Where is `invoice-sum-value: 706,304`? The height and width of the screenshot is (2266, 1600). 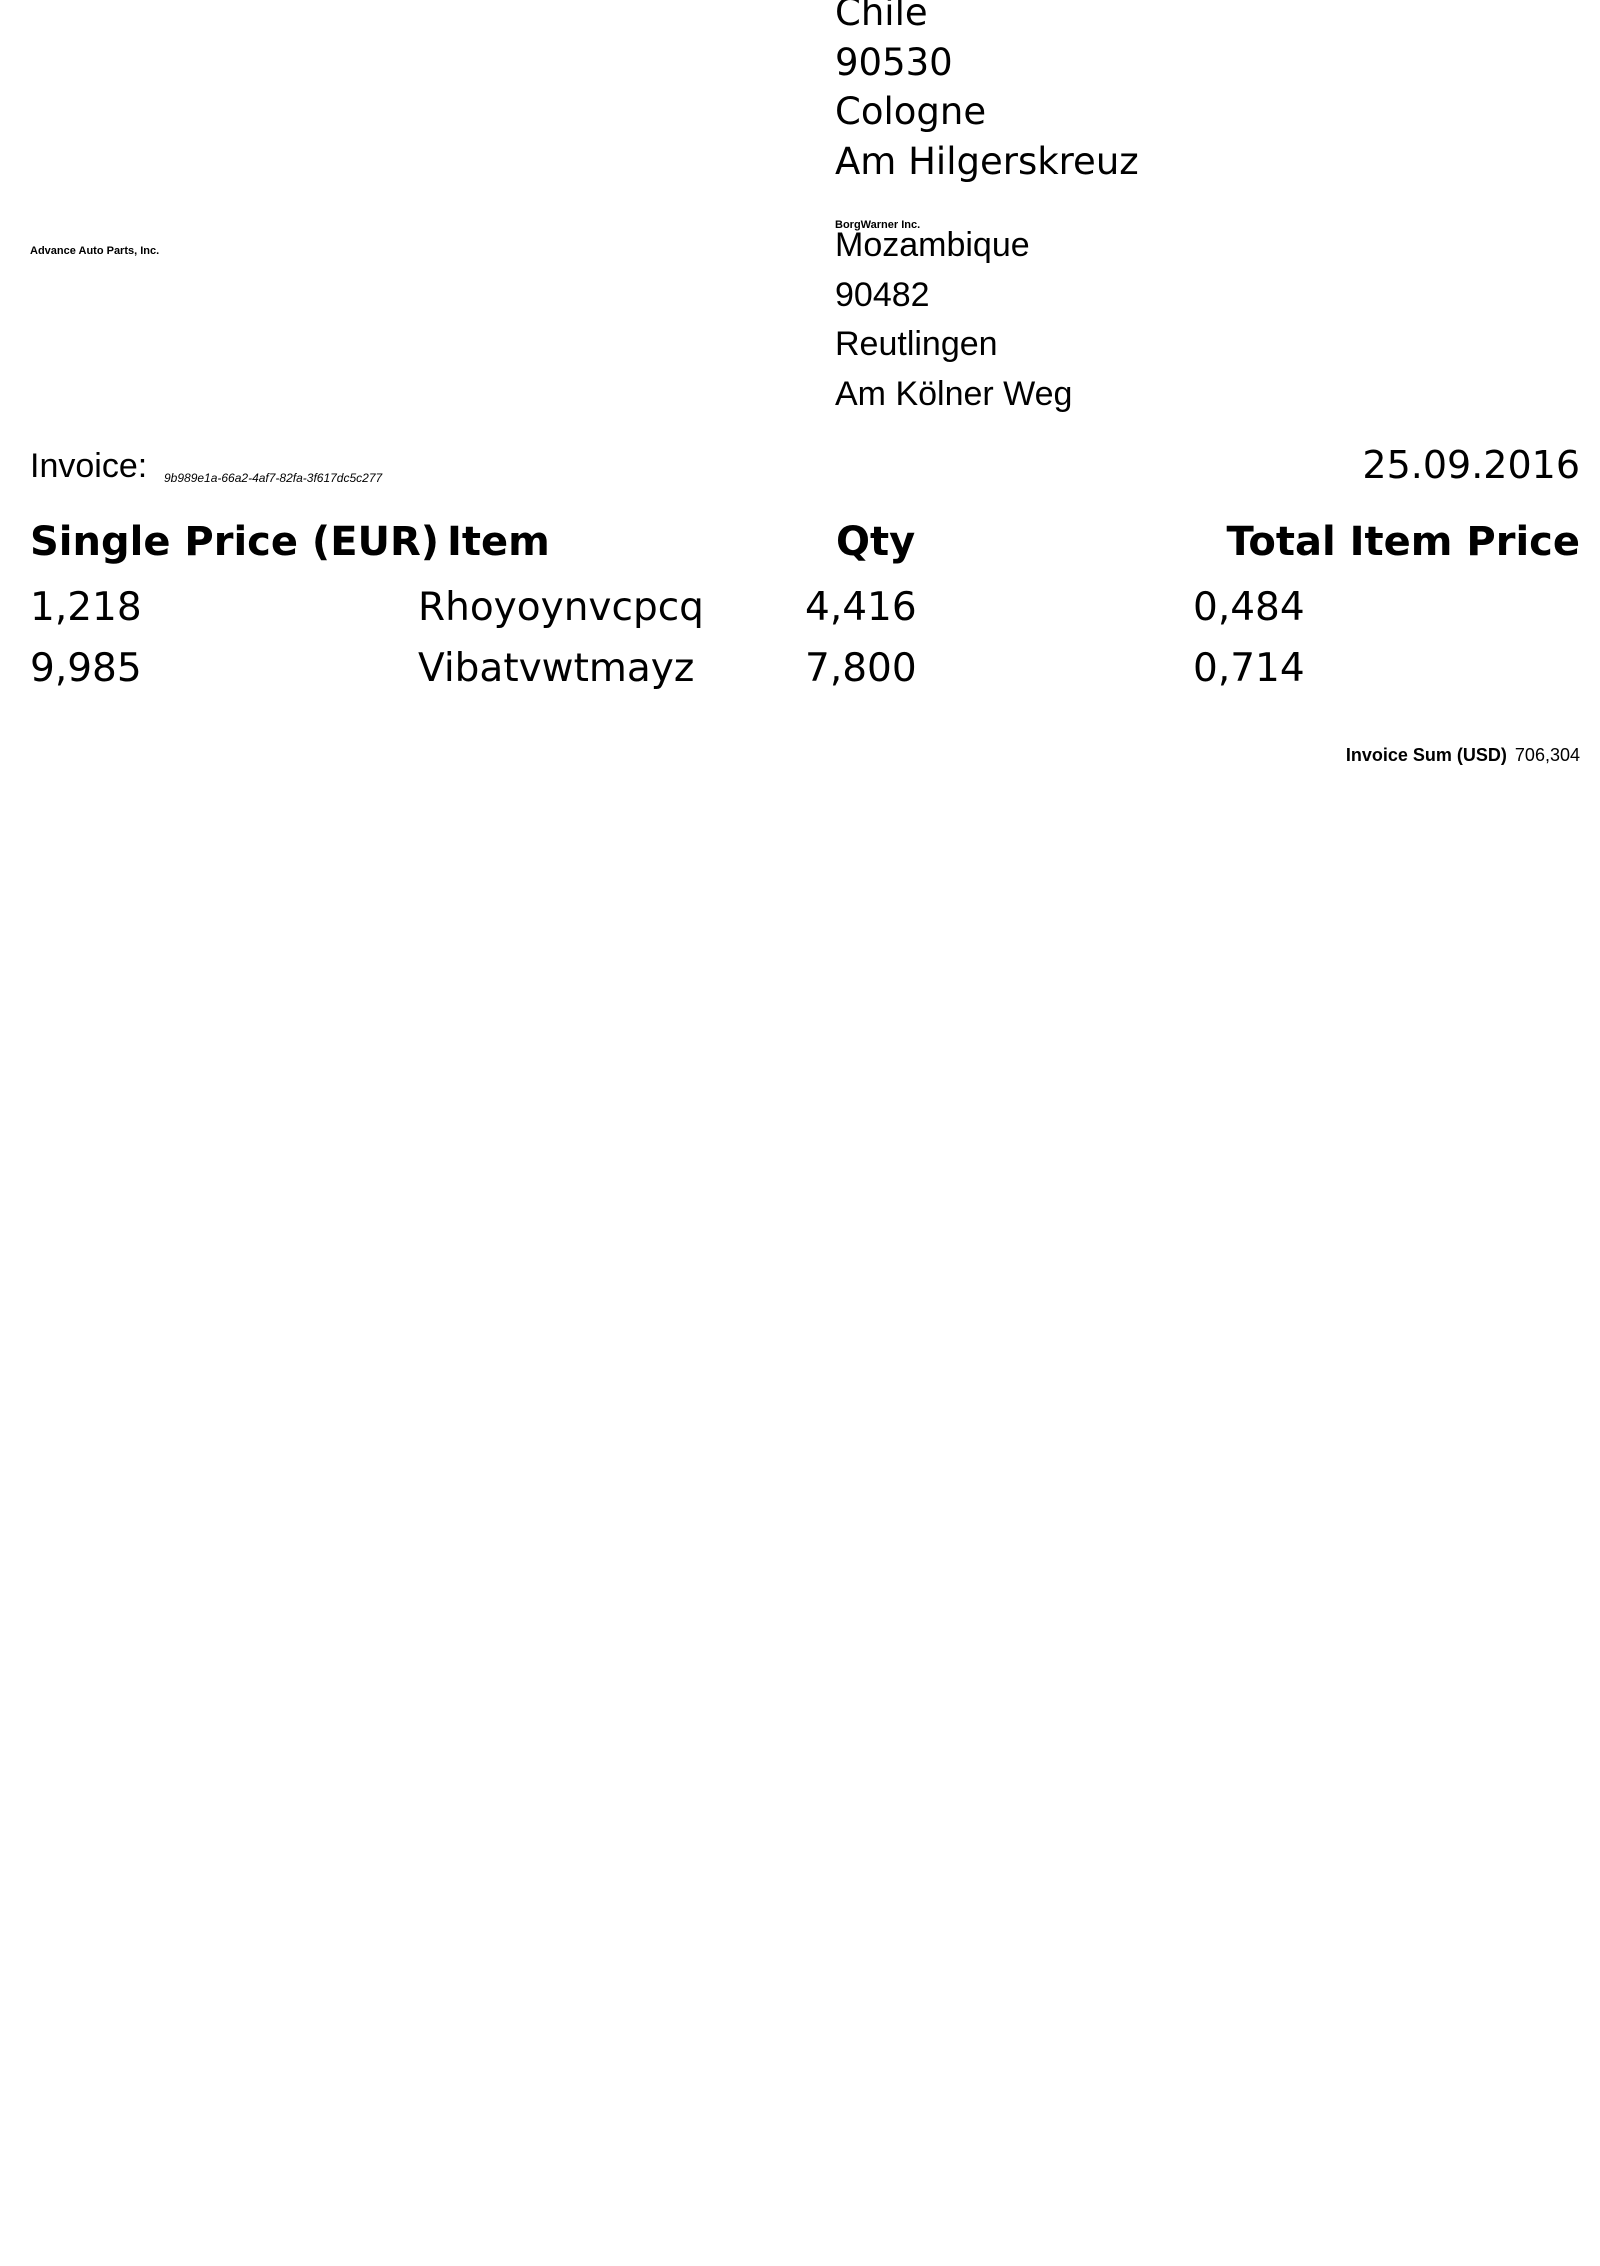
invoice-sum-value: 706,304 is located at coordinates (1547, 755).